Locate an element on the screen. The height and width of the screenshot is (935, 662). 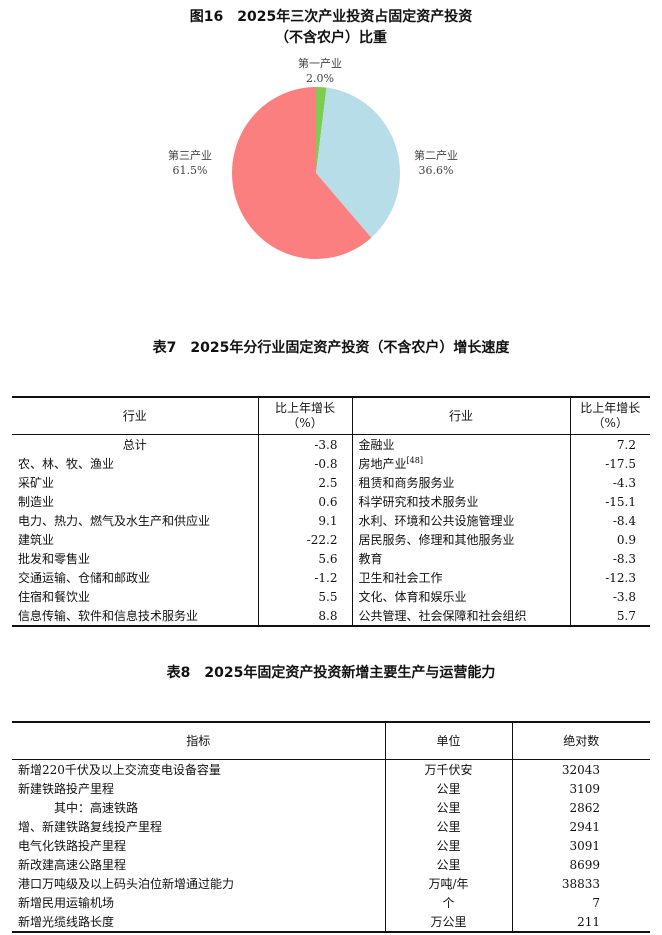
table-row: 增、新建铁路复线投产里程 公里 2941 is located at coordinates (331, 826).